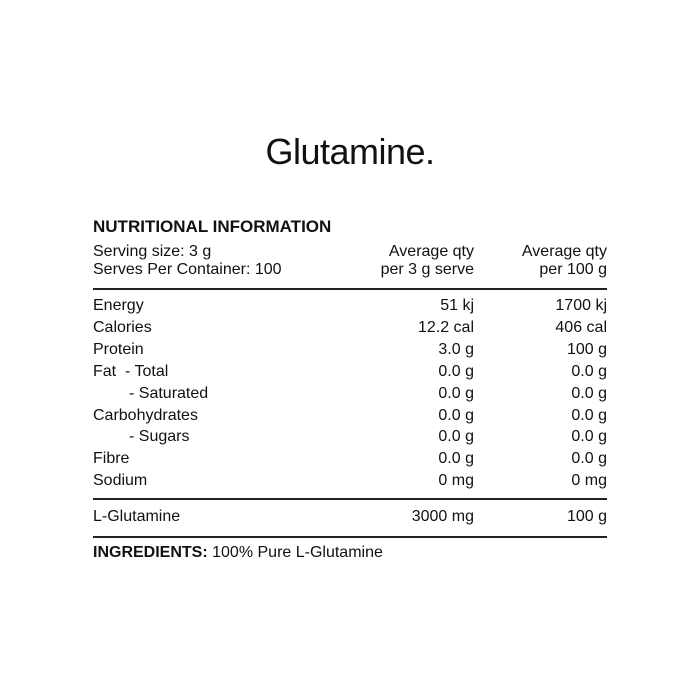 The image size is (700, 700). What do you see at coordinates (457, 305) in the screenshot?
I see `row-value: 51 kj` at bounding box center [457, 305].